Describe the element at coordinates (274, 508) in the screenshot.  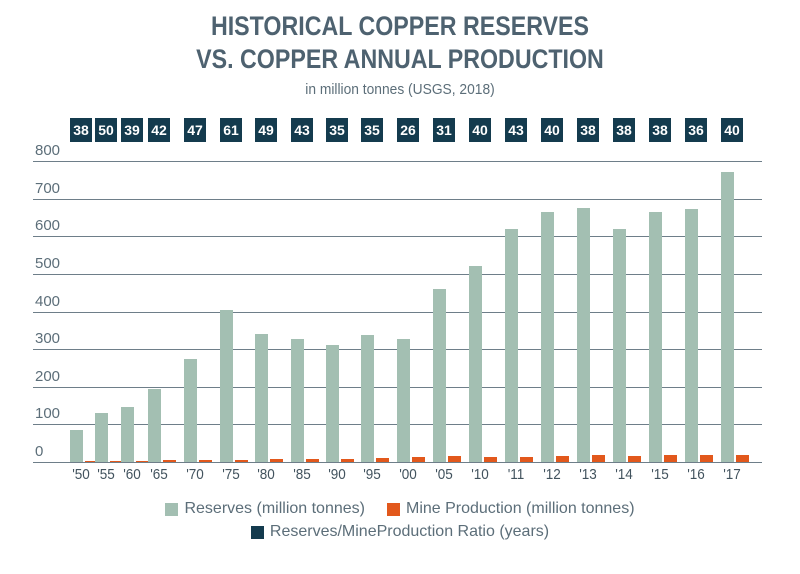
I see `legend-reserves-label: Reserves (million tonnes)` at that location.